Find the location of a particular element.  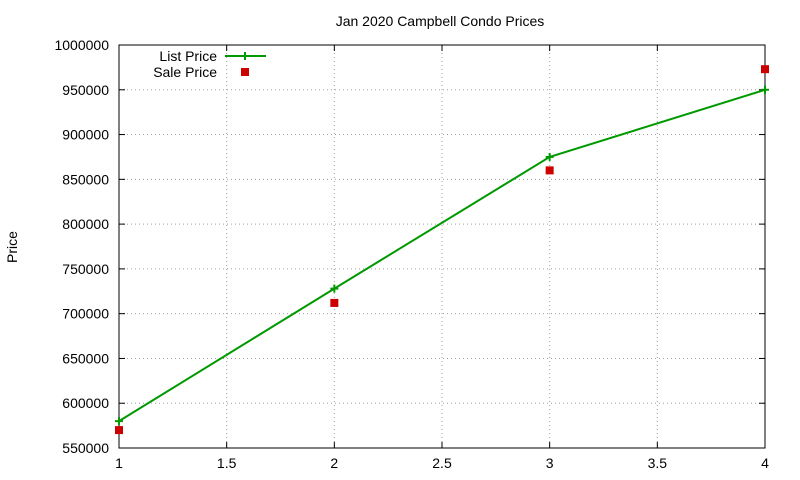

y-tick-label: 600000 is located at coordinates (85, 403).